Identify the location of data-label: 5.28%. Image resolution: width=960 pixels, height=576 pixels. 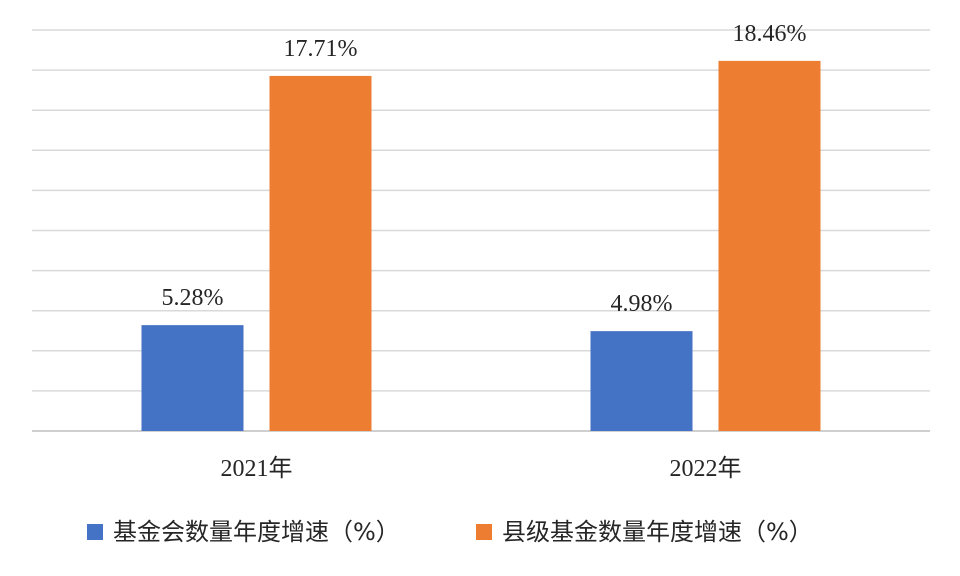
(193, 298).